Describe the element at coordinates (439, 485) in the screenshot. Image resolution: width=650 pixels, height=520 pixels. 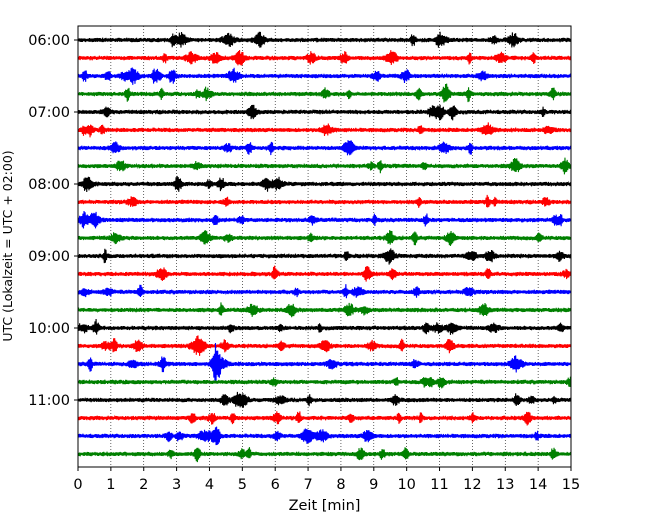
I see `x-tick-label: 11` at that location.